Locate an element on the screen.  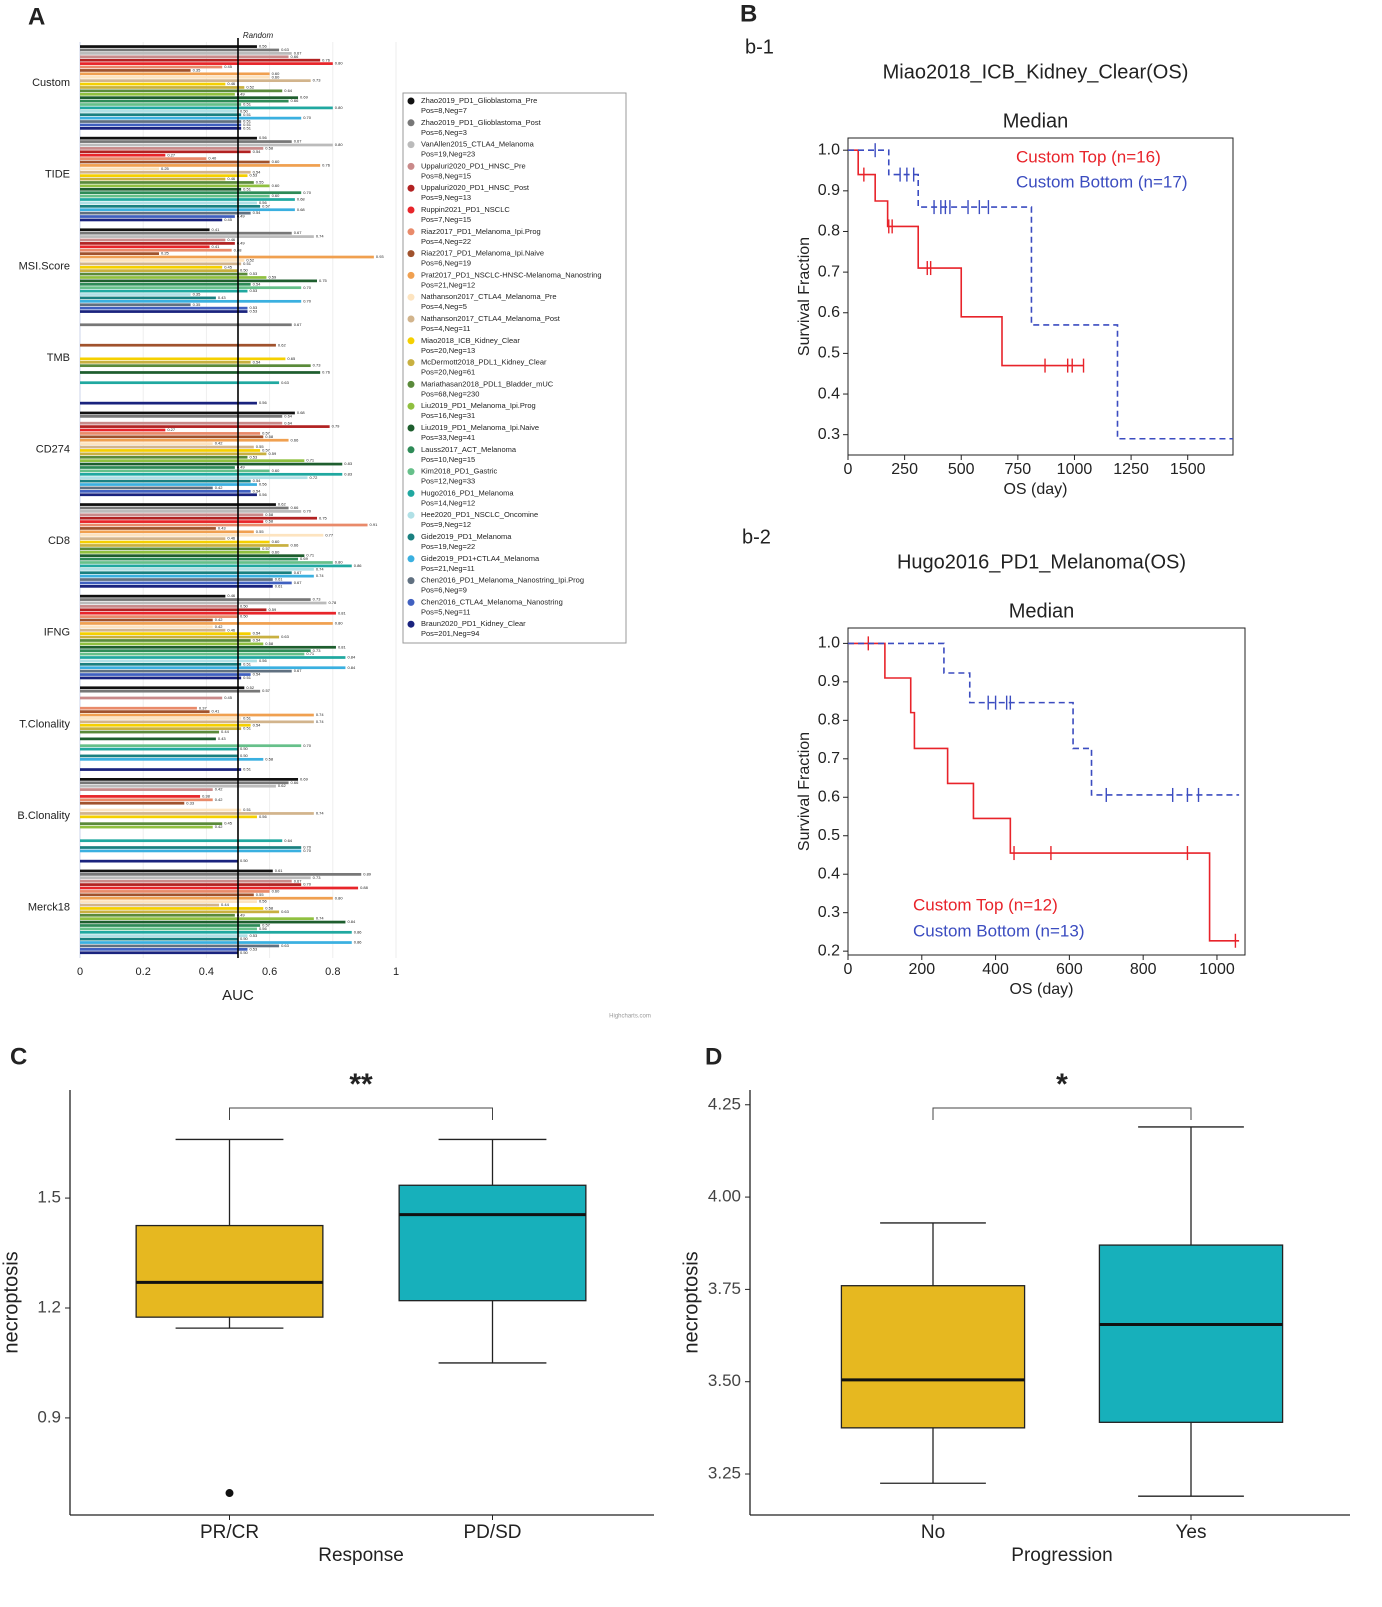
legend-counts: Pos=19,Neg=22 is located at coordinates (448, 546).